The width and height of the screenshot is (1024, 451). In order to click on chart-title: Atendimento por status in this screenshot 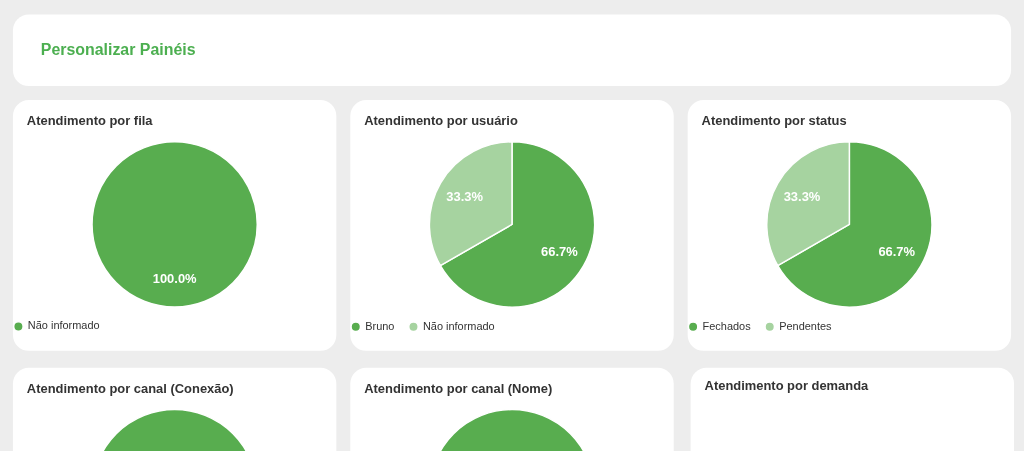, I will do `click(774, 120)`.